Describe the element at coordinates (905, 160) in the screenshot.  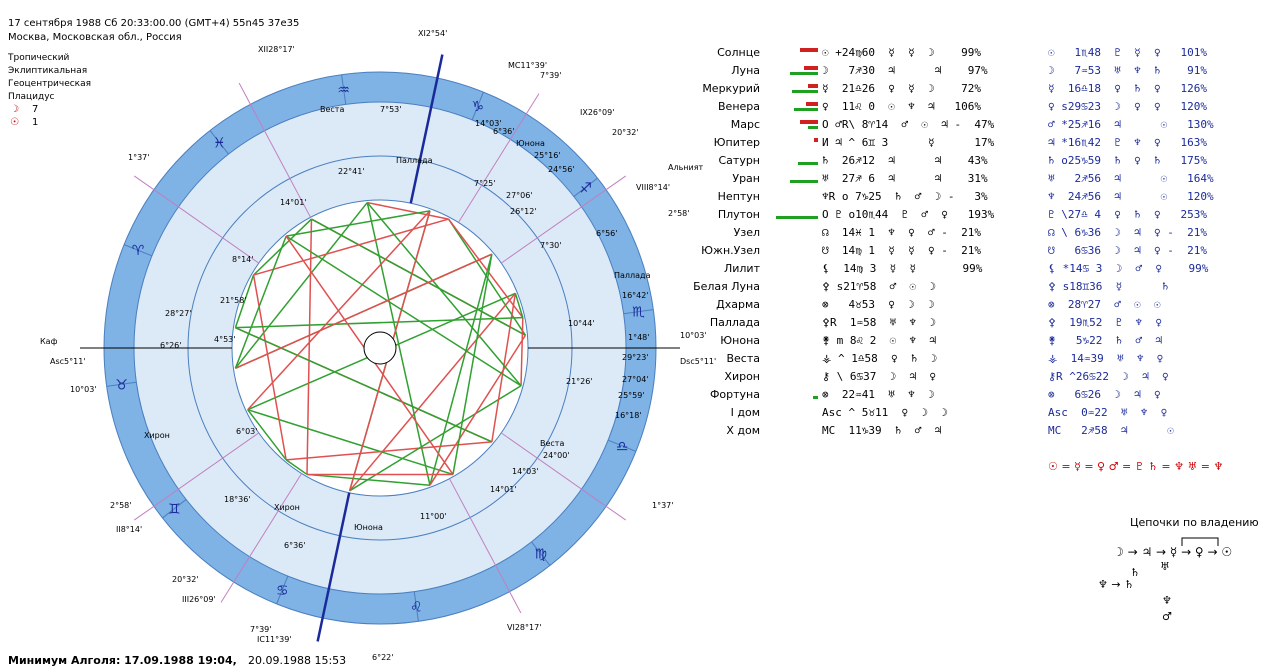
I see `row-left: ♄ 26♐12 ♃ ♃ 43%` at that location.